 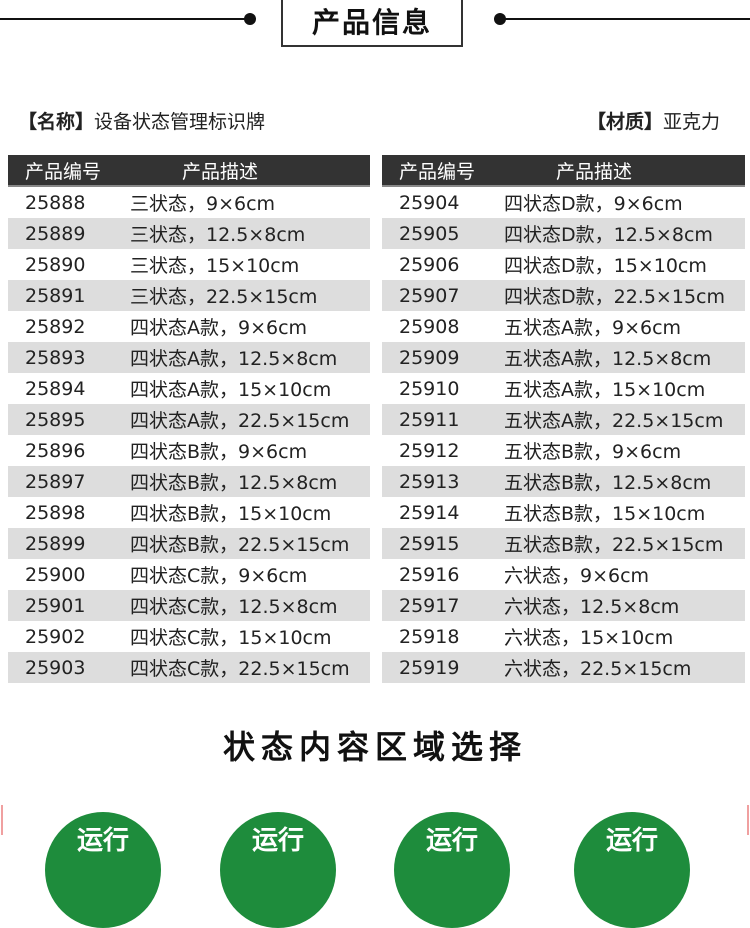 I want to click on product-code: 25902, so click(x=55, y=636).